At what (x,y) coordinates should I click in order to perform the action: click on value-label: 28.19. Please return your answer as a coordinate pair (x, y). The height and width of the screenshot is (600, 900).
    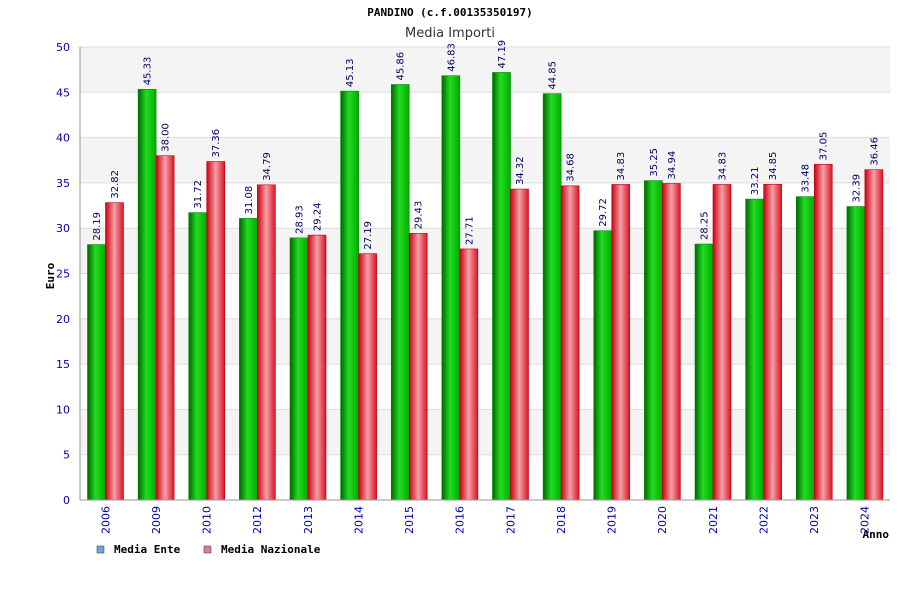
    Looking at the image, I should click on (97, 226).